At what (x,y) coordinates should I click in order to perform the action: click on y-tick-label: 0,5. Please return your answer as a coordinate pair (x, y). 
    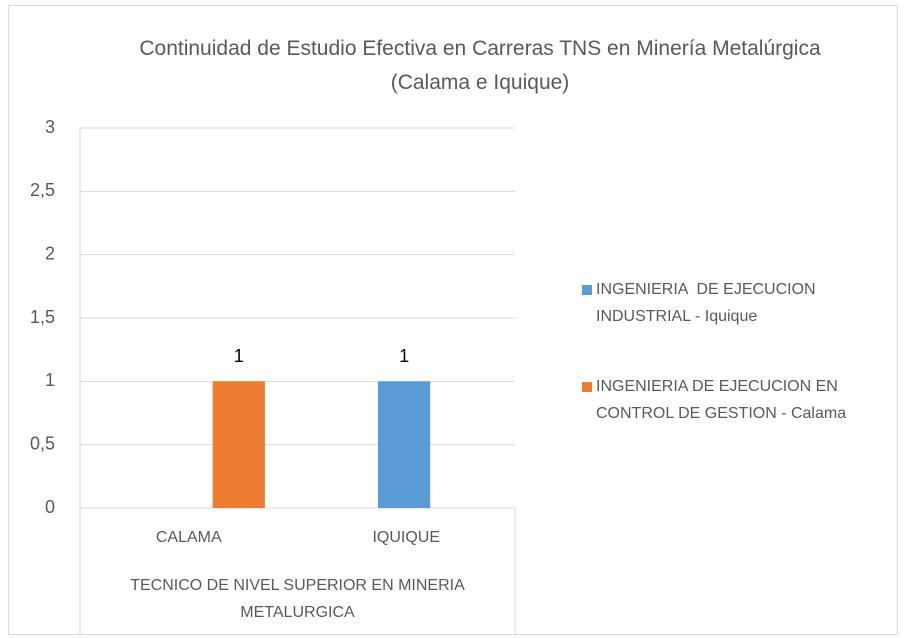
    Looking at the image, I should click on (42, 443).